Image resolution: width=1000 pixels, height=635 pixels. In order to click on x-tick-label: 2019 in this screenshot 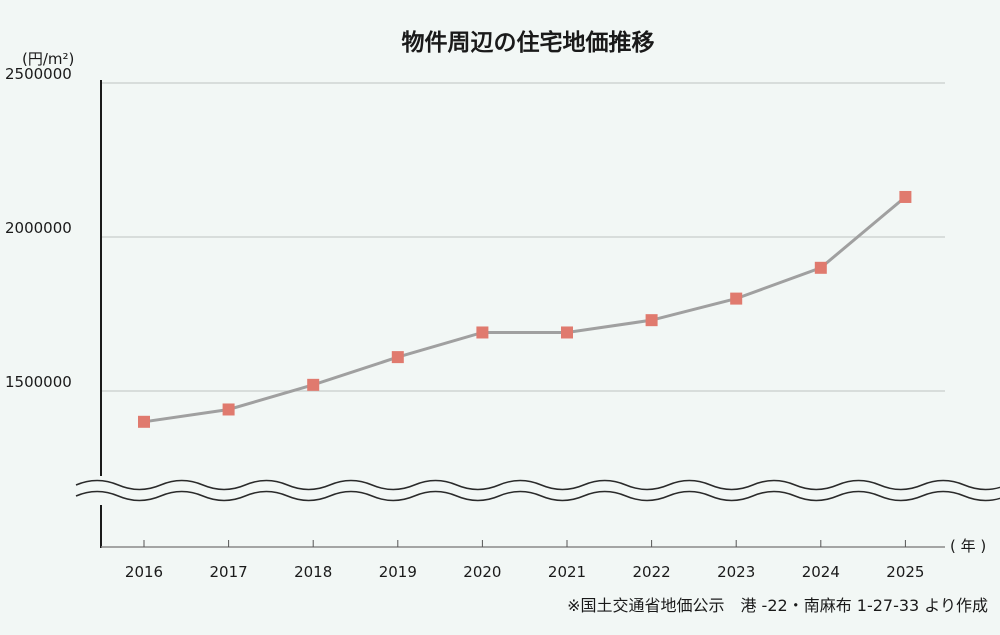, I will do `click(398, 572)`.